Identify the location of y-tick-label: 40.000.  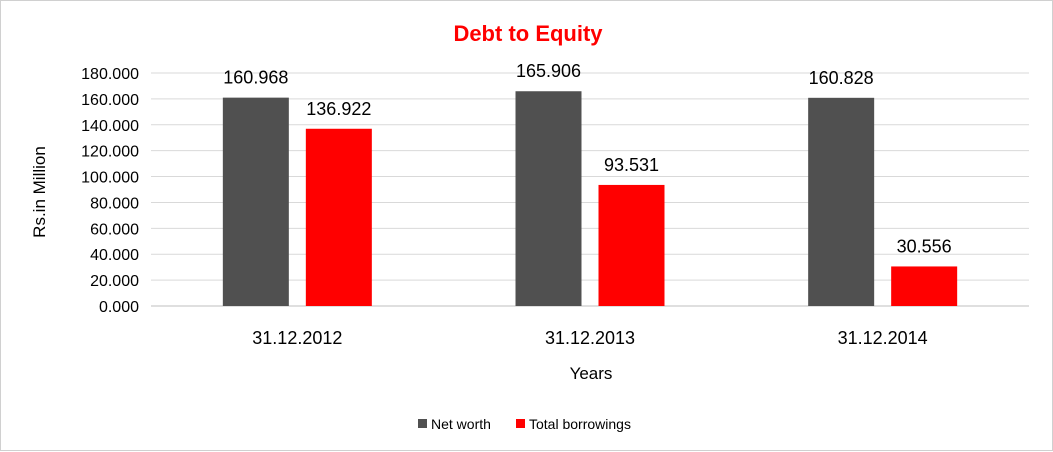
(114, 255).